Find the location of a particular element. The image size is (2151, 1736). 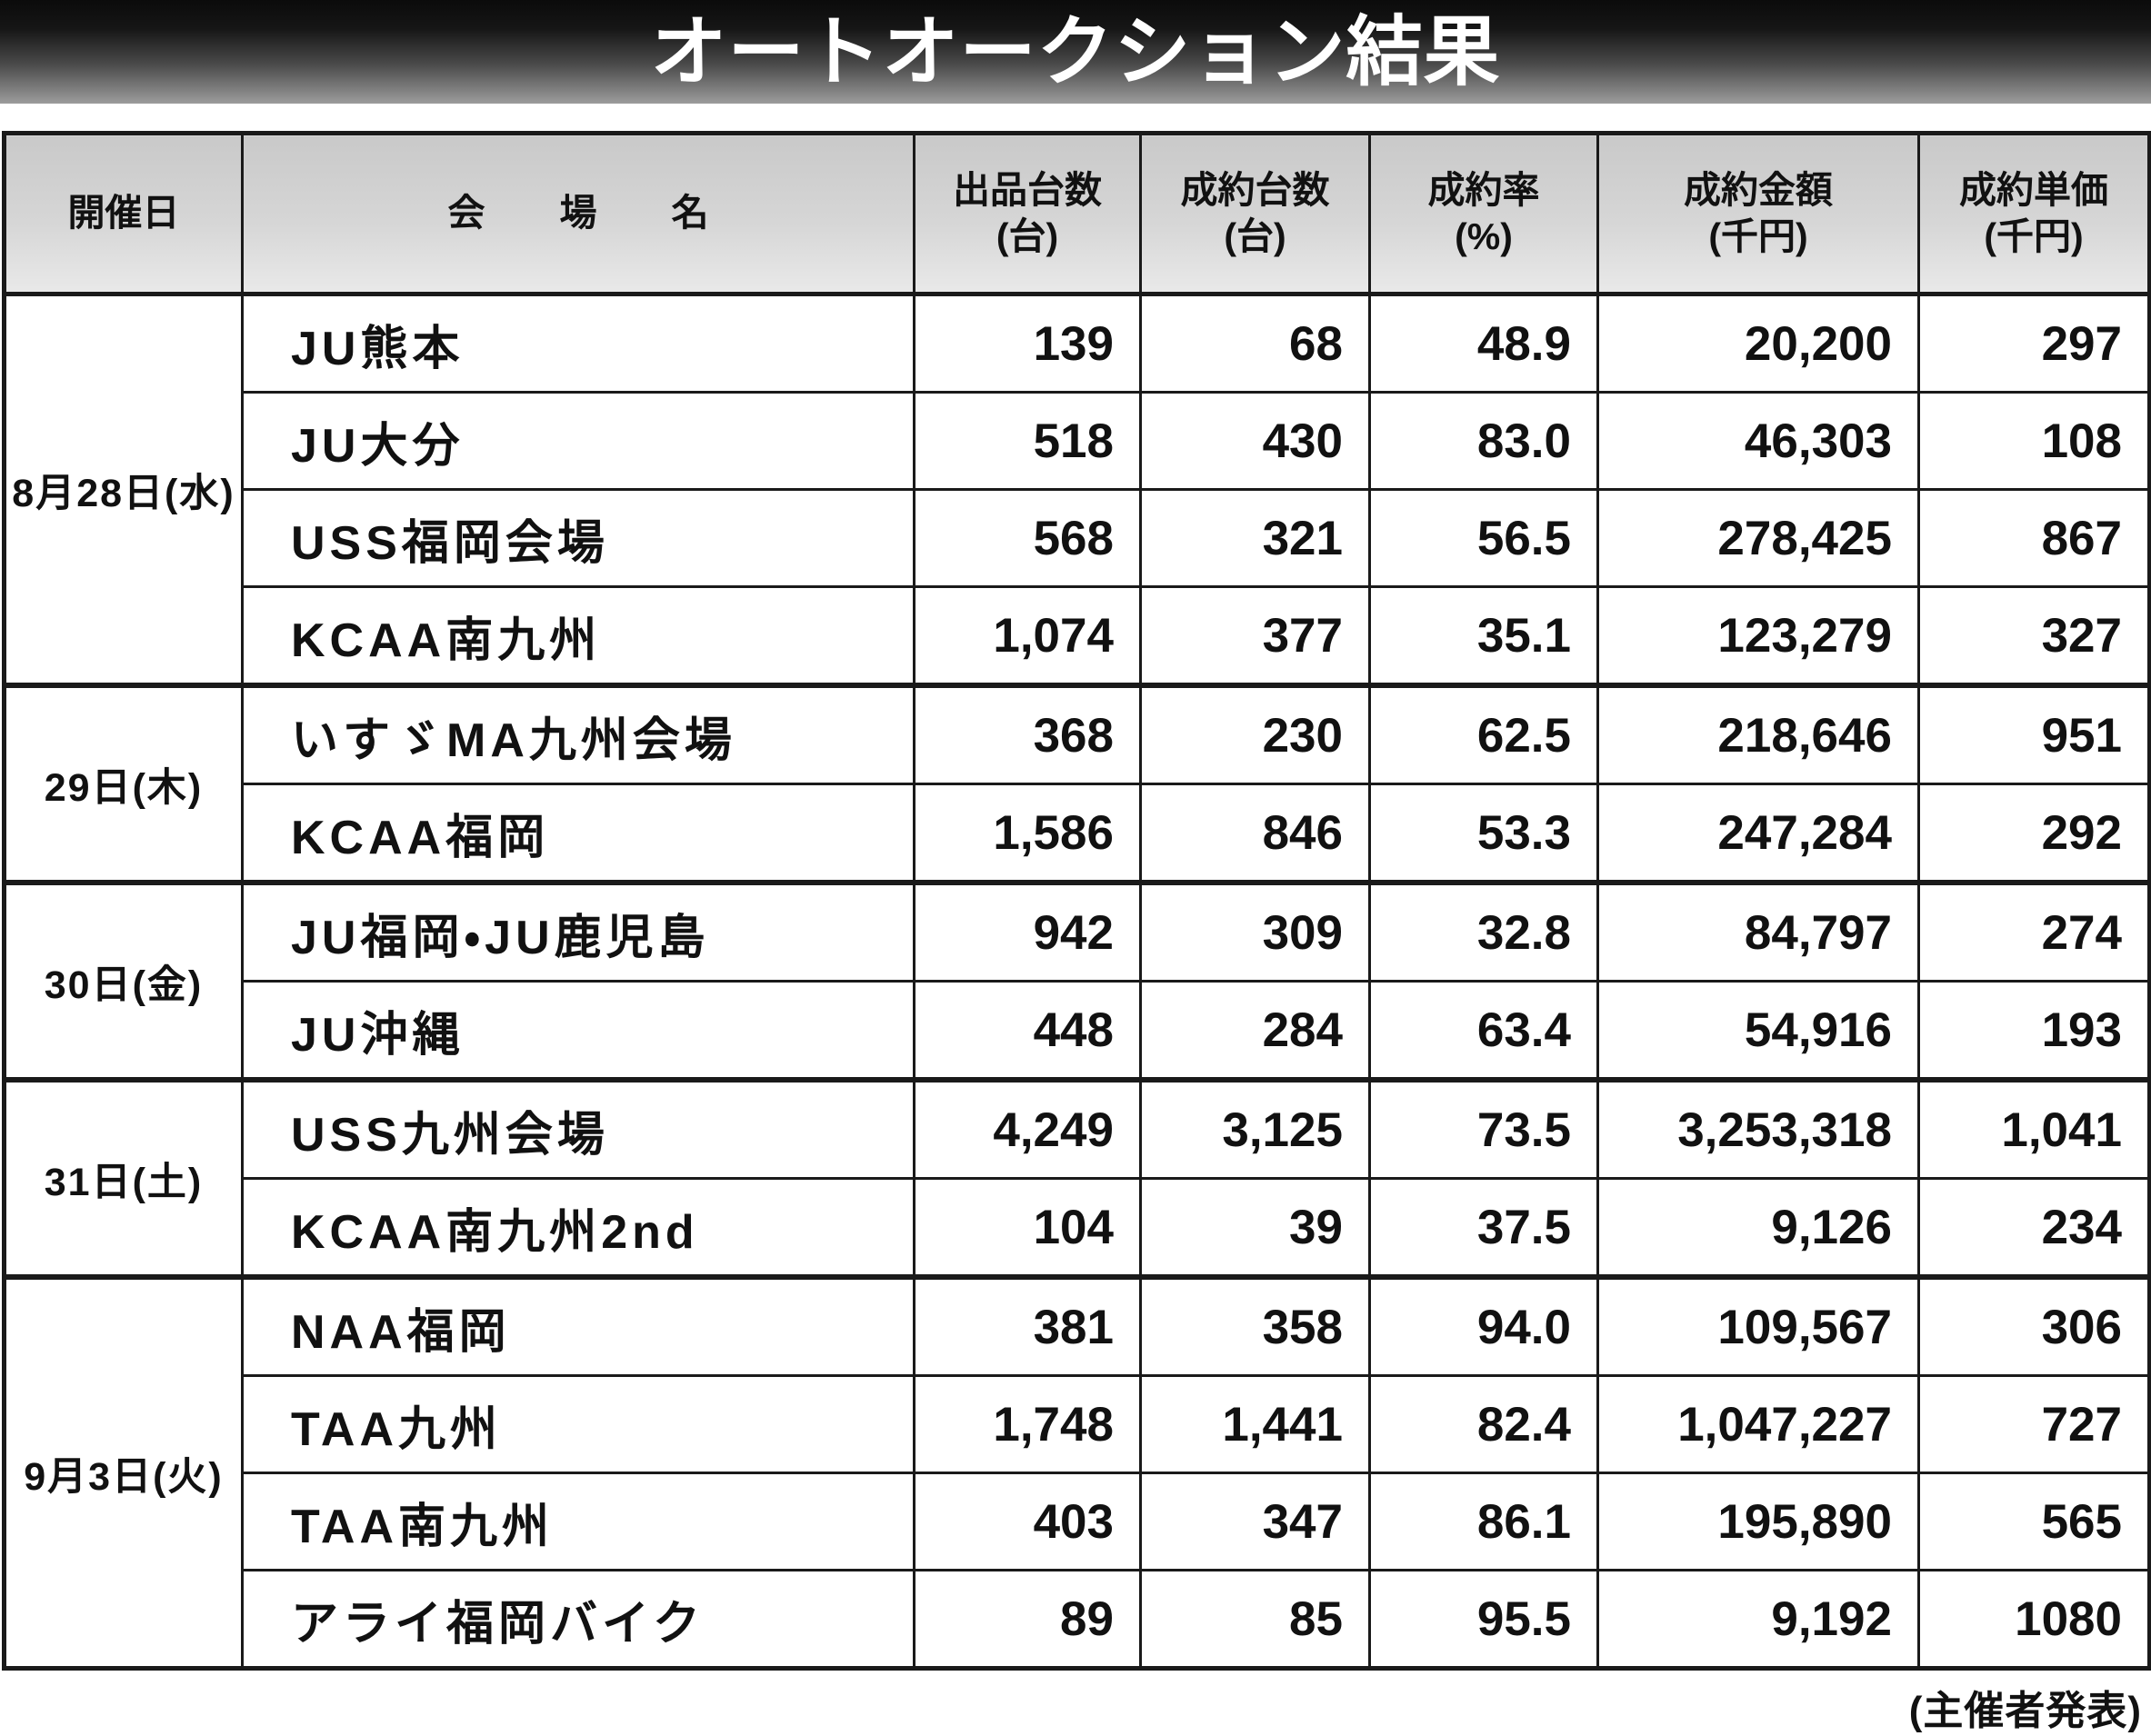

listed-count-cell: 1,748 is located at coordinates (1027, 1424).